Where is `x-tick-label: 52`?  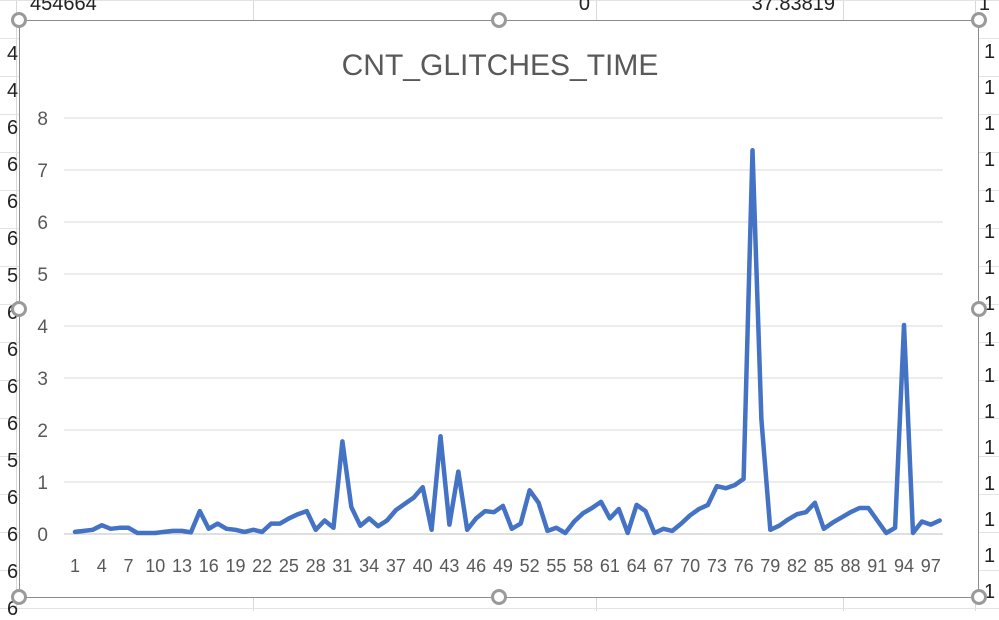 x-tick-label: 52 is located at coordinates (530, 566).